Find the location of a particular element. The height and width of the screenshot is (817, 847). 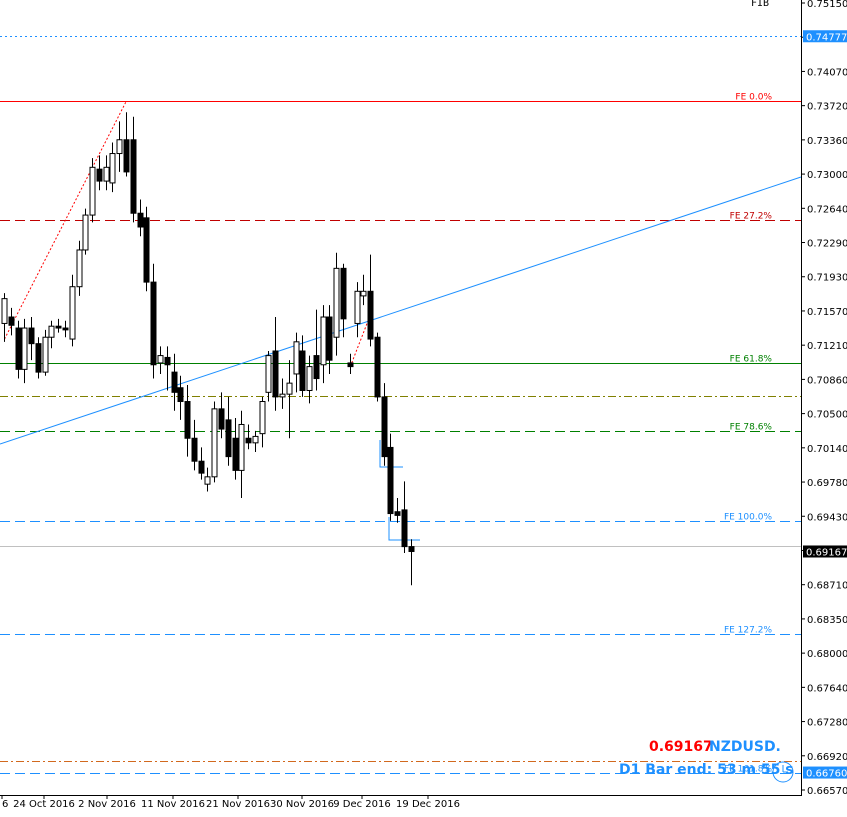

price-box-label-2: 0.66760 is located at coordinates (826, 774).